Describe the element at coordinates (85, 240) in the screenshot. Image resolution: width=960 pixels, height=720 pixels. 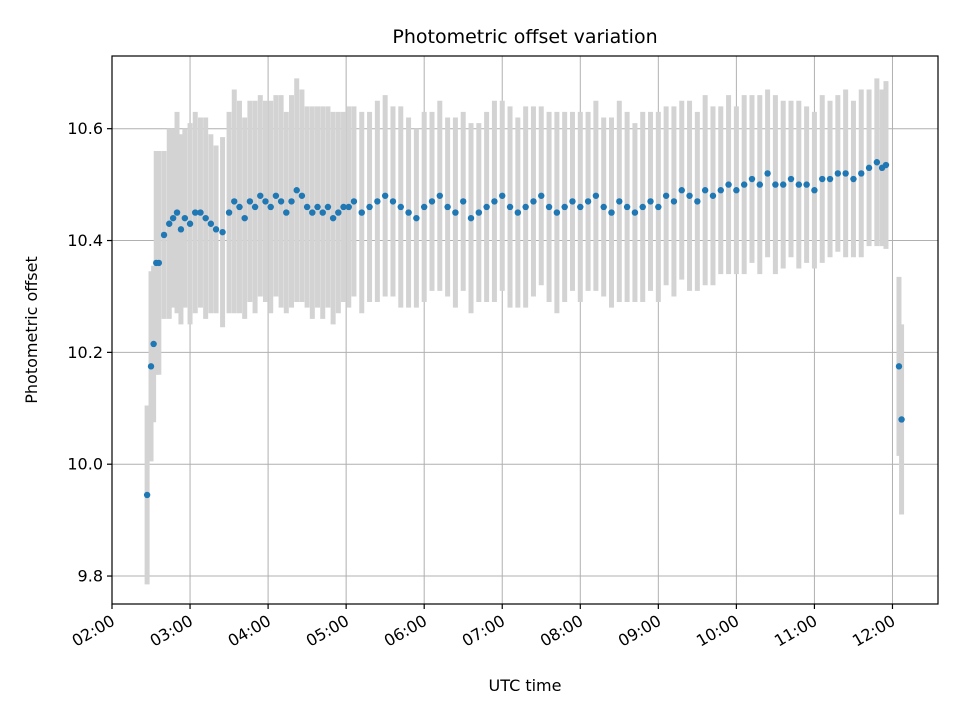
I see `y-tick-label: 10.4` at that location.